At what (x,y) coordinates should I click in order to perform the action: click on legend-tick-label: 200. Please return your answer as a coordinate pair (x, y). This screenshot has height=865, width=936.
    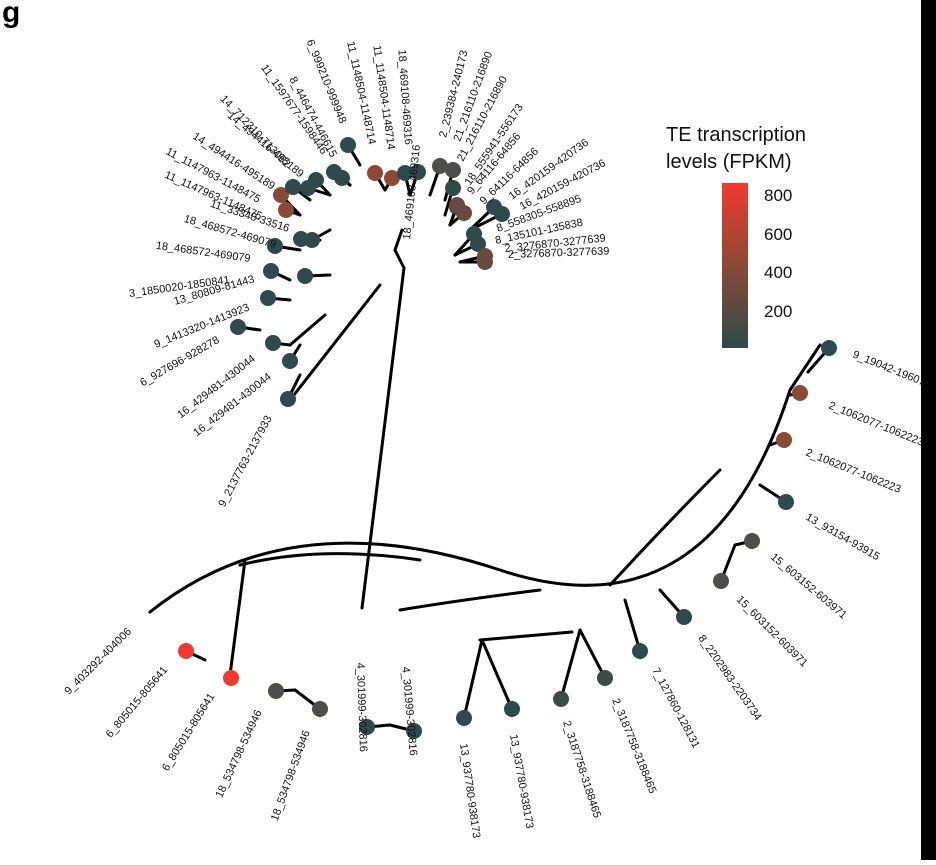
    Looking at the image, I should click on (778, 311).